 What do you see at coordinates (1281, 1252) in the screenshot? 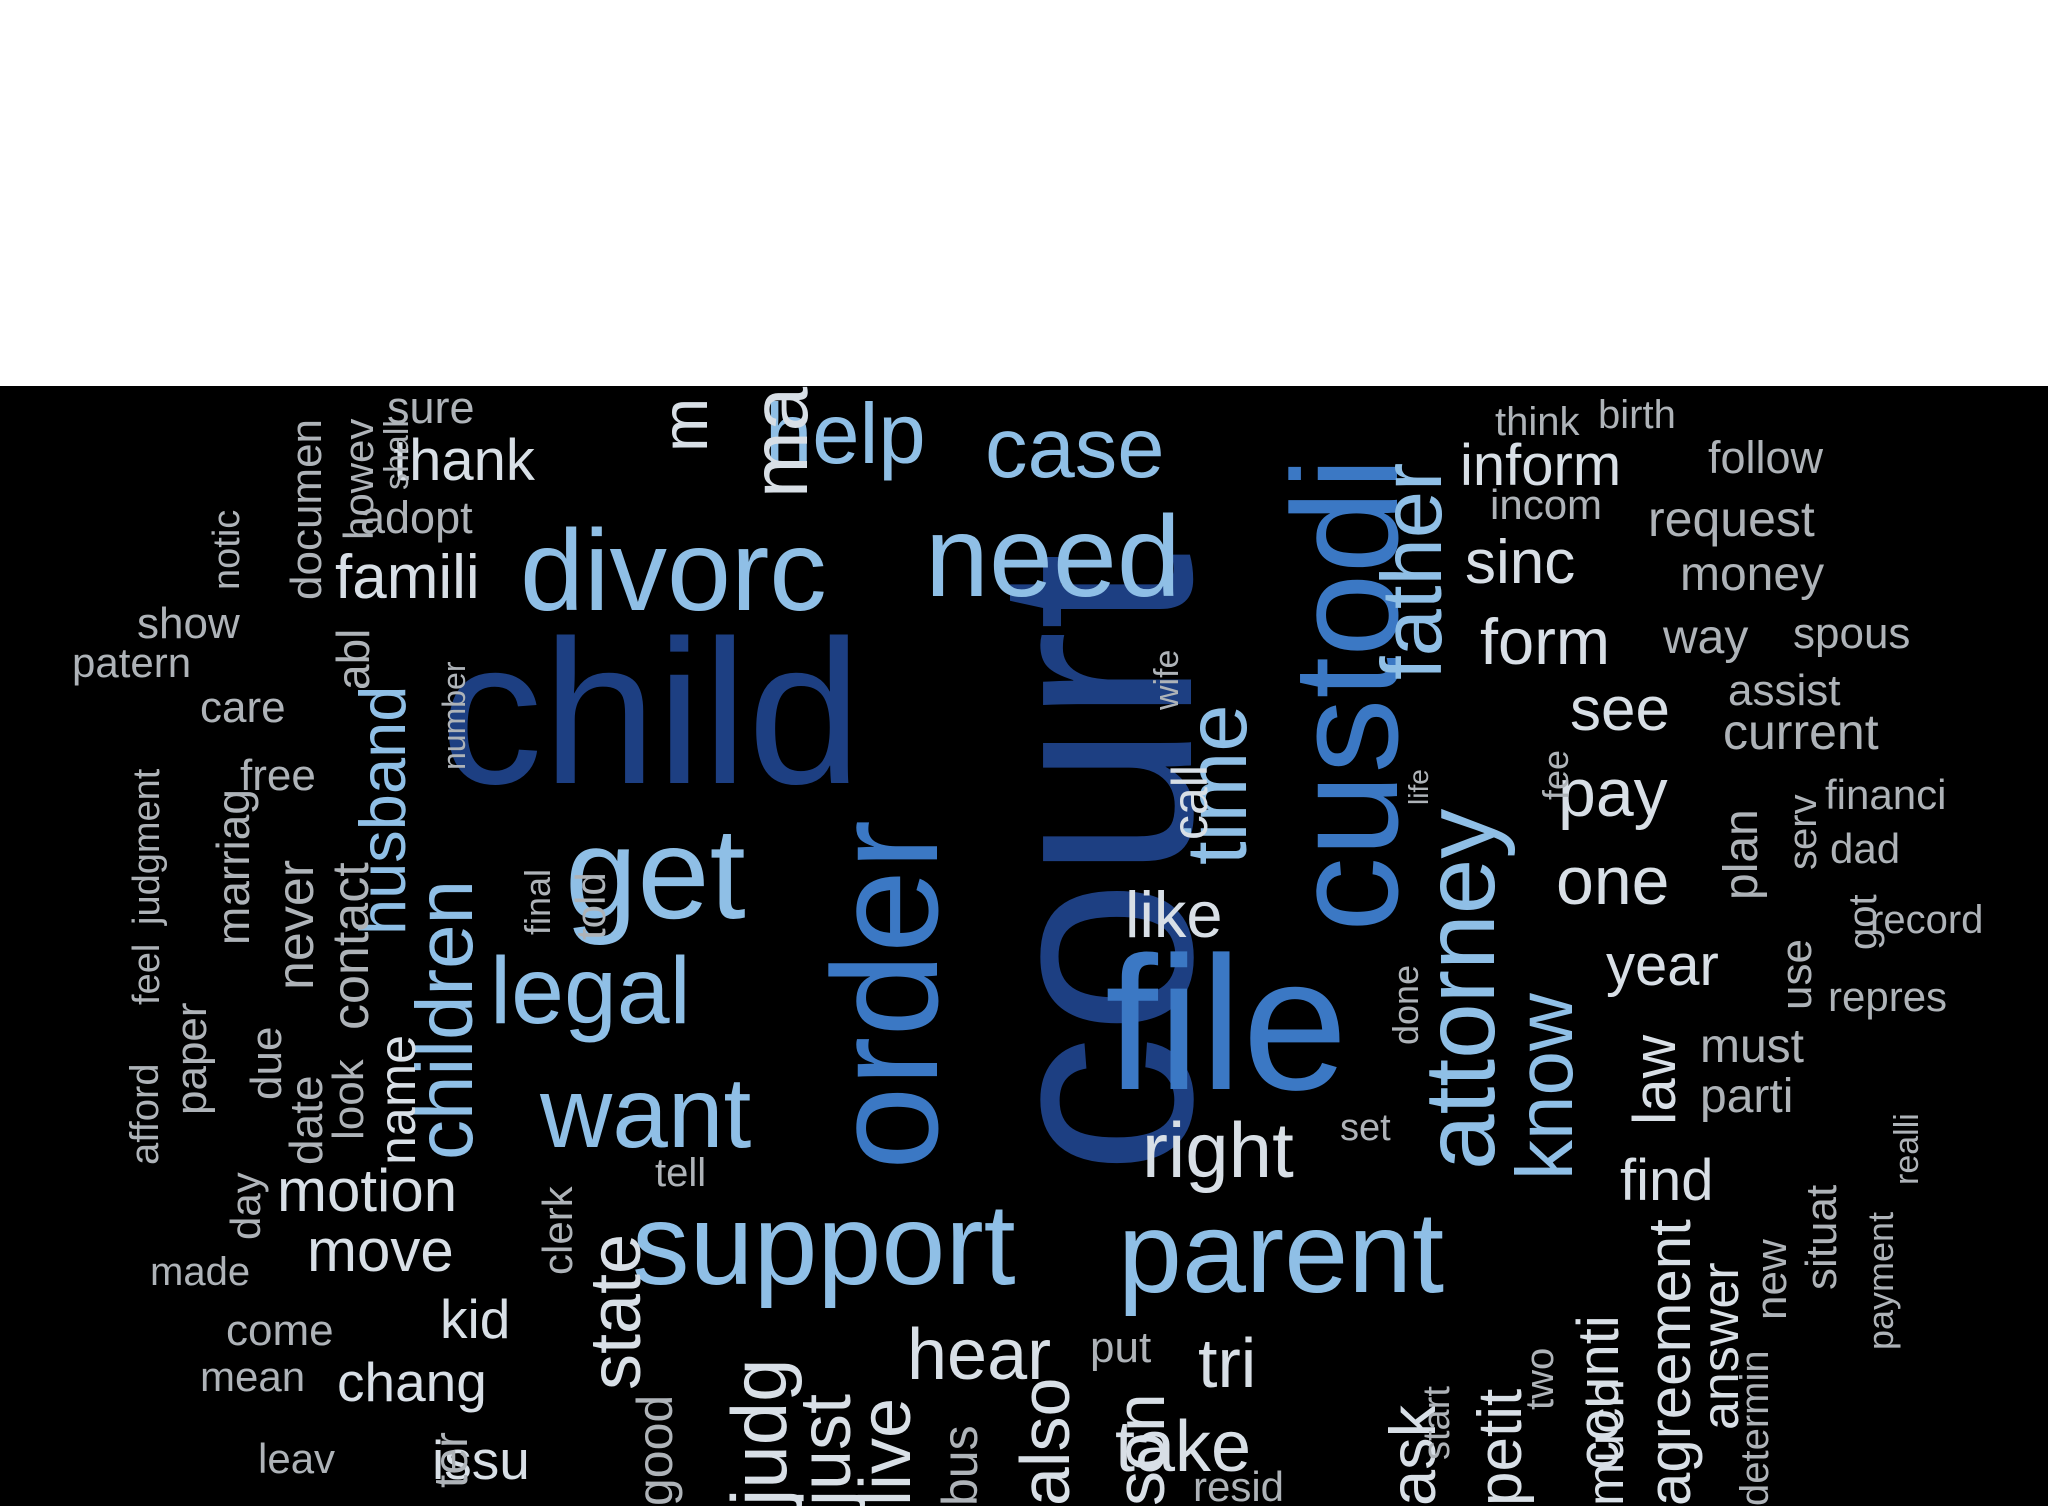
I see `cloud-word-parent: parent` at bounding box center [1281, 1252].